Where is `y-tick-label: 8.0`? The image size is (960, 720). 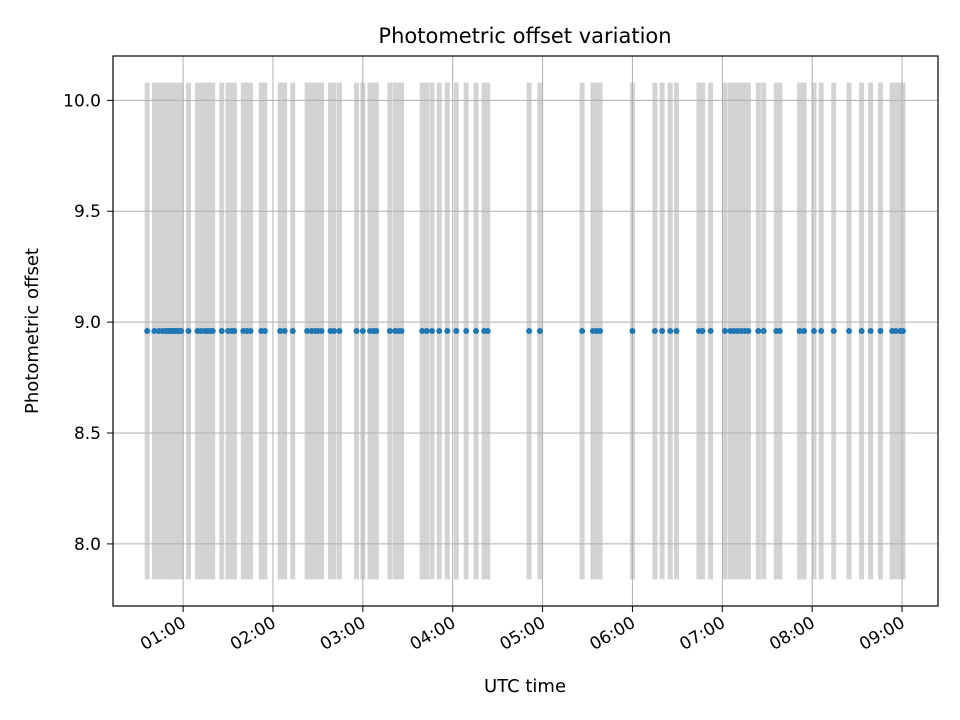
y-tick-label: 8.0 is located at coordinates (87, 545).